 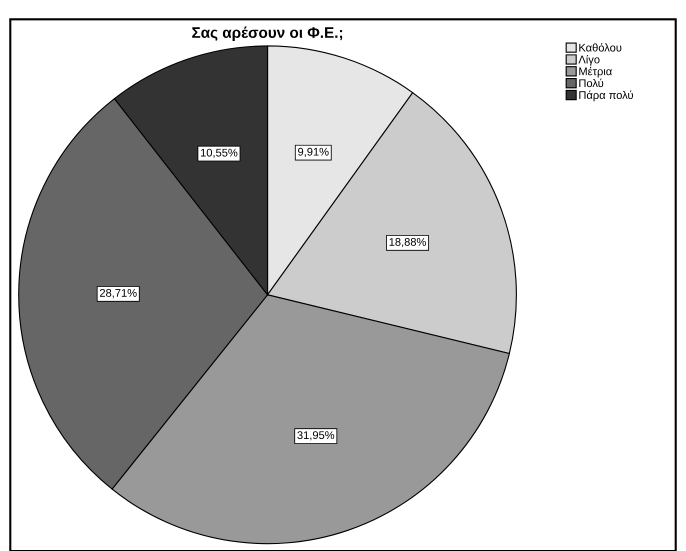 I want to click on chart-title: Σας αρέσουν οι Φ.Ε.;, so click(x=267, y=33).